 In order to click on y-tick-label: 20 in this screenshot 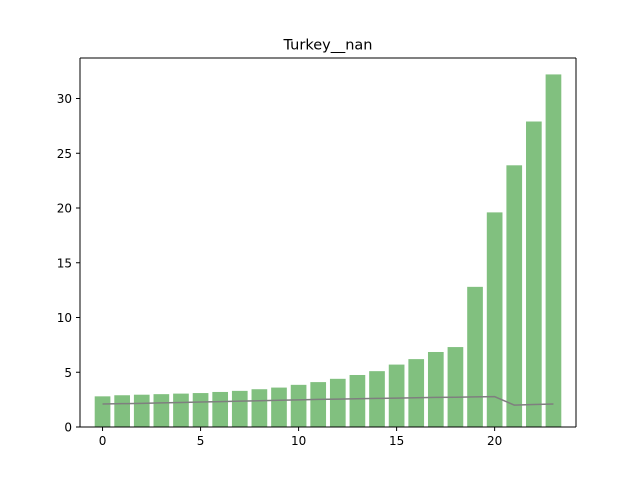, I will do `click(64, 209)`.